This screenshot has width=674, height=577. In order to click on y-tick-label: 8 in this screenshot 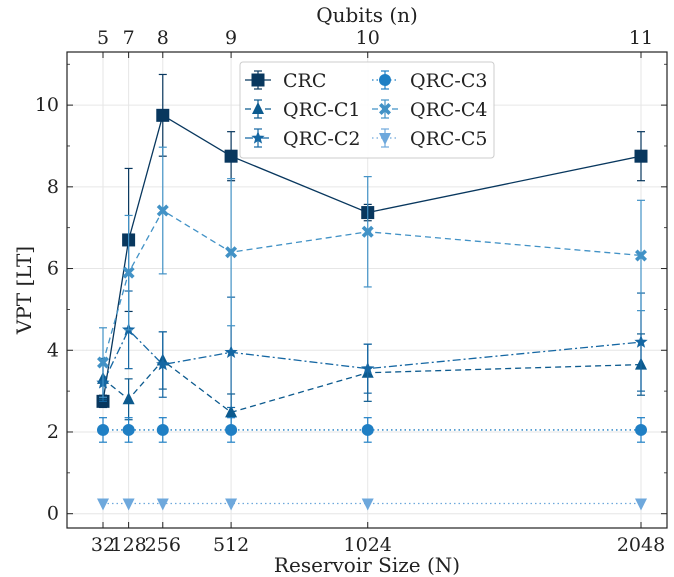, I will do `click(53, 187)`.